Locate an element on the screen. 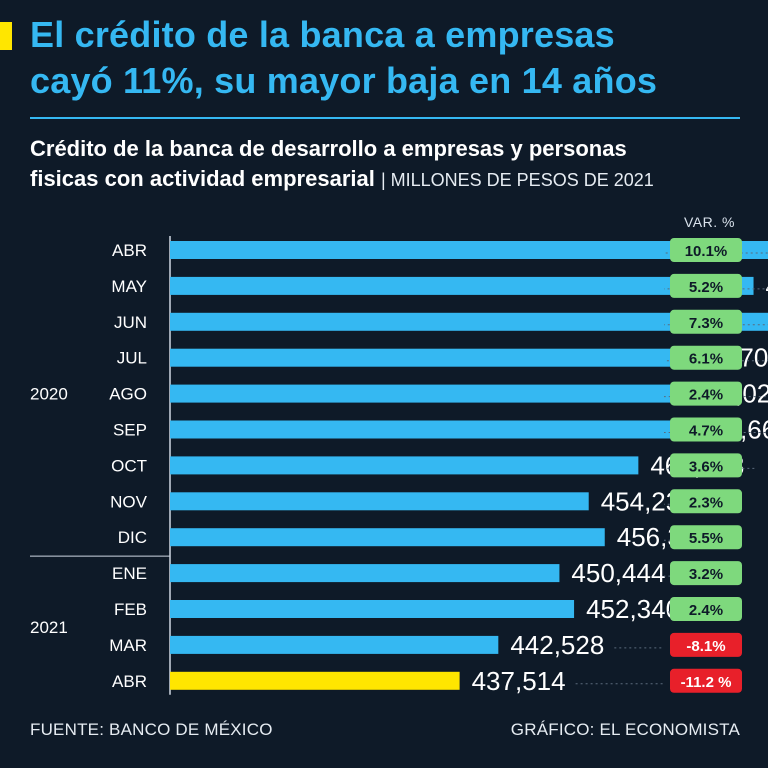 The width and height of the screenshot is (768, 768). variation-label: -8.1% is located at coordinates (705, 646).